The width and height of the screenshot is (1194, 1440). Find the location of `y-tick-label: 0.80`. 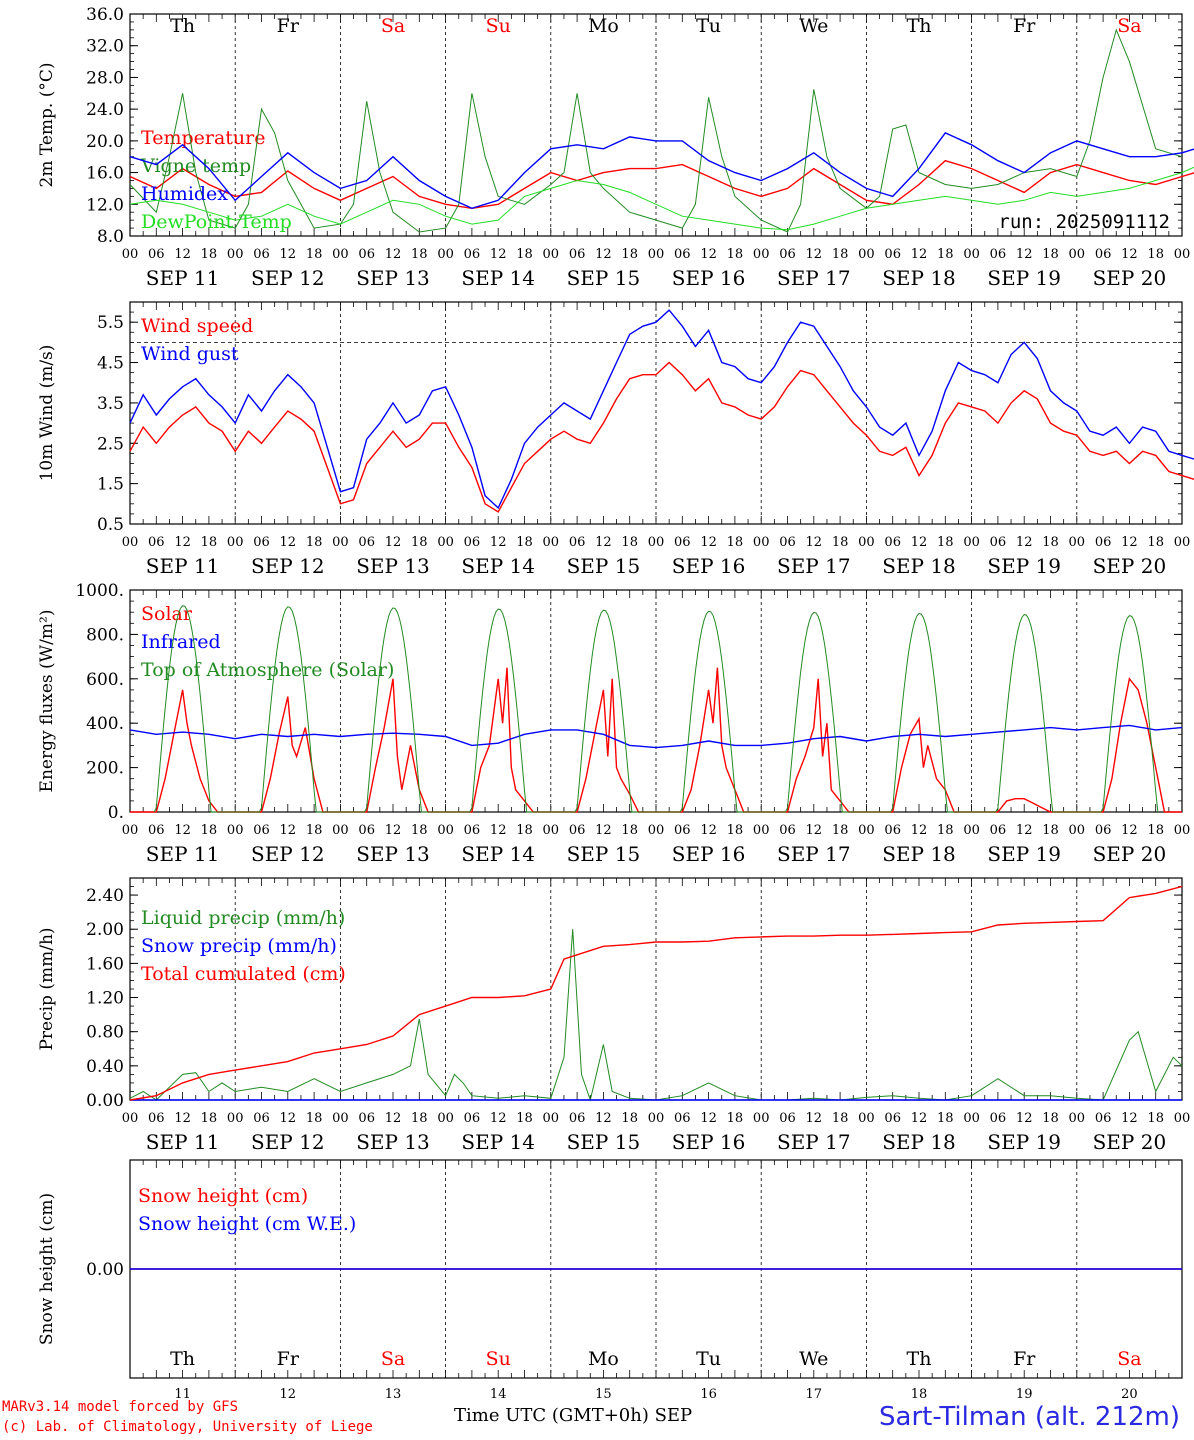

y-tick-label: 0.80 is located at coordinates (105, 1033).